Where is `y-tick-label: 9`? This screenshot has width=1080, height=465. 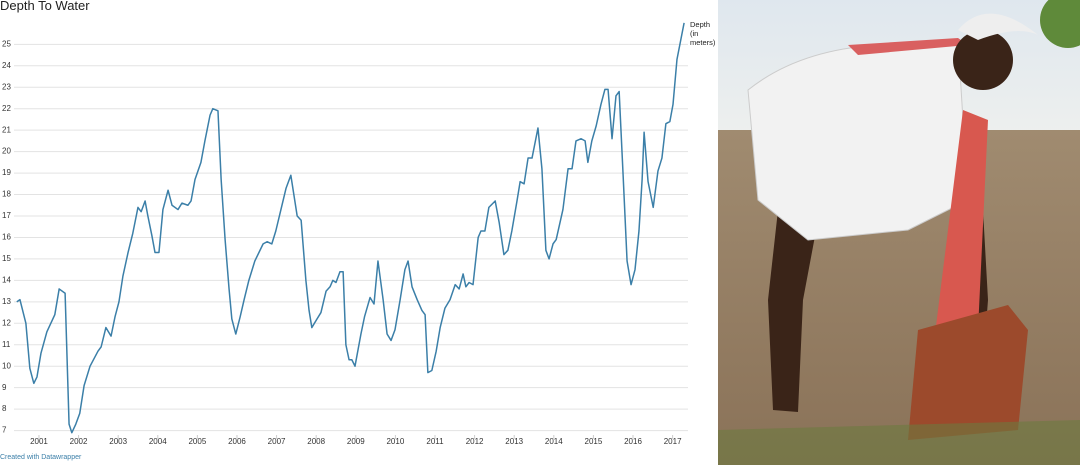 y-tick-label: 9 is located at coordinates (4, 387).